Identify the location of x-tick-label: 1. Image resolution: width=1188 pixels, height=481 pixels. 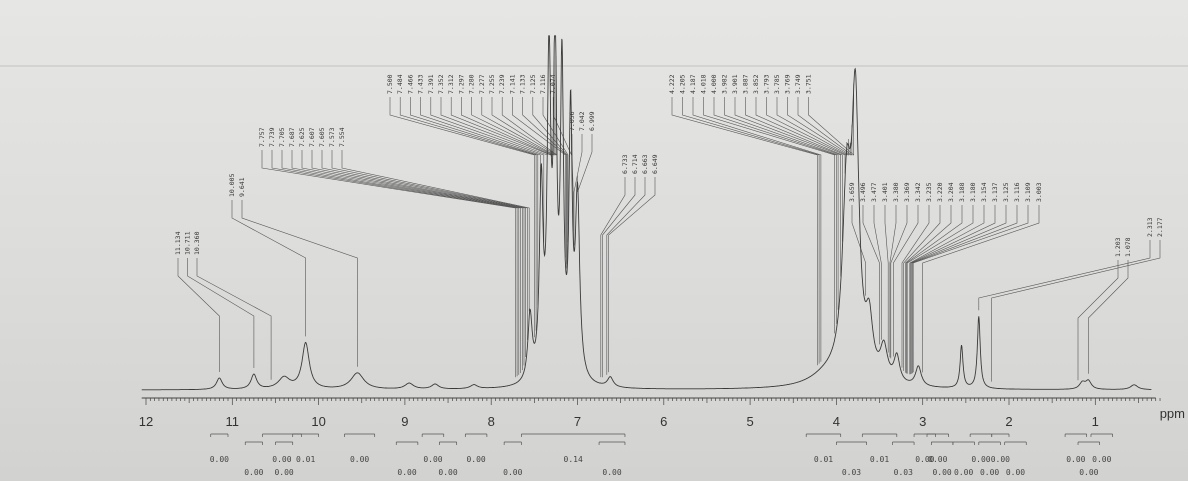
(1095, 421).